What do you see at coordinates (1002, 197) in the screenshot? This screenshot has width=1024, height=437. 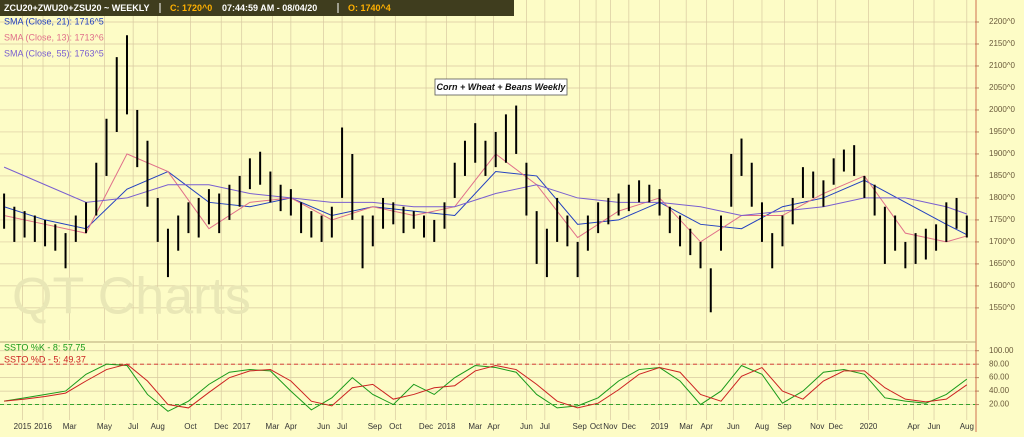 I see `y-tick-label: 1800^0` at bounding box center [1002, 197].